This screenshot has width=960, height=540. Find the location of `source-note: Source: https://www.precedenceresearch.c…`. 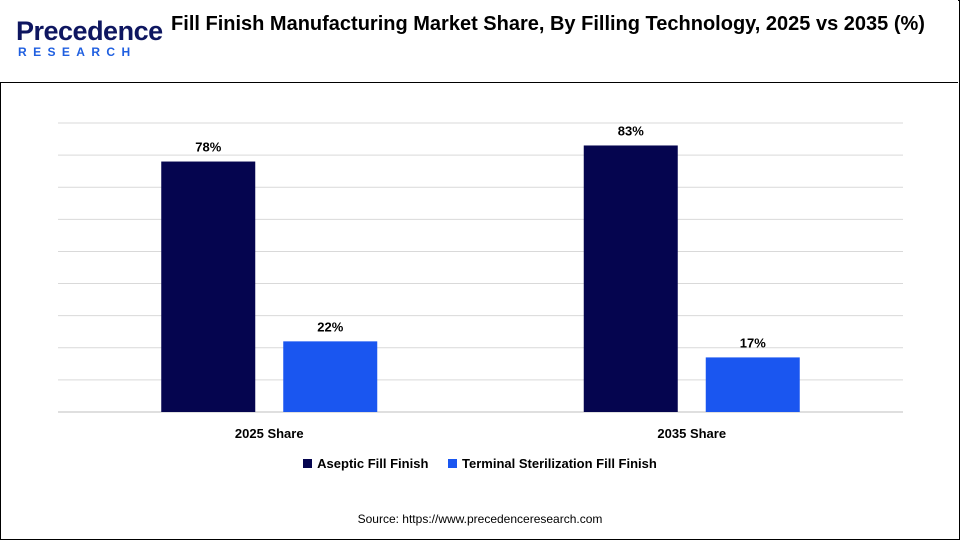

source-note: Source: https://www.precedenceresearch.c… is located at coordinates (480, 519).